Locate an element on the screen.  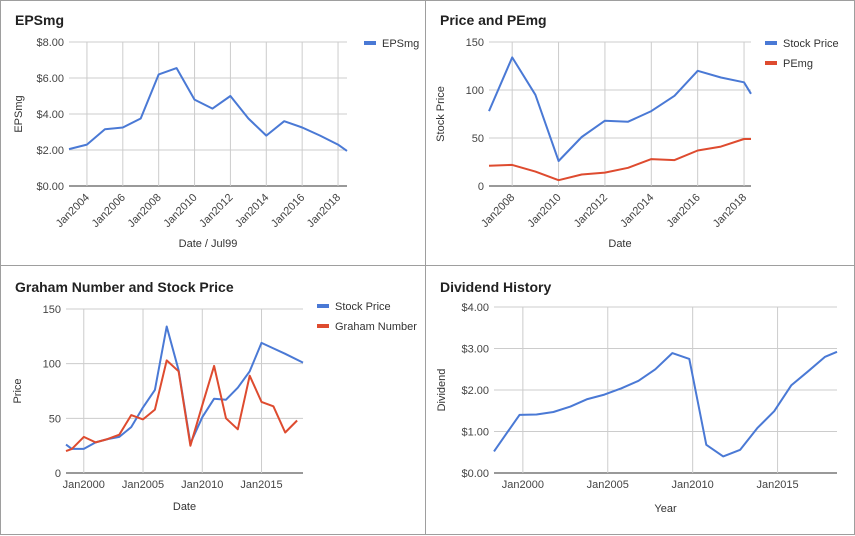
graham-legend-label-stock-price: Stock Price is located at coordinates (363, 307).